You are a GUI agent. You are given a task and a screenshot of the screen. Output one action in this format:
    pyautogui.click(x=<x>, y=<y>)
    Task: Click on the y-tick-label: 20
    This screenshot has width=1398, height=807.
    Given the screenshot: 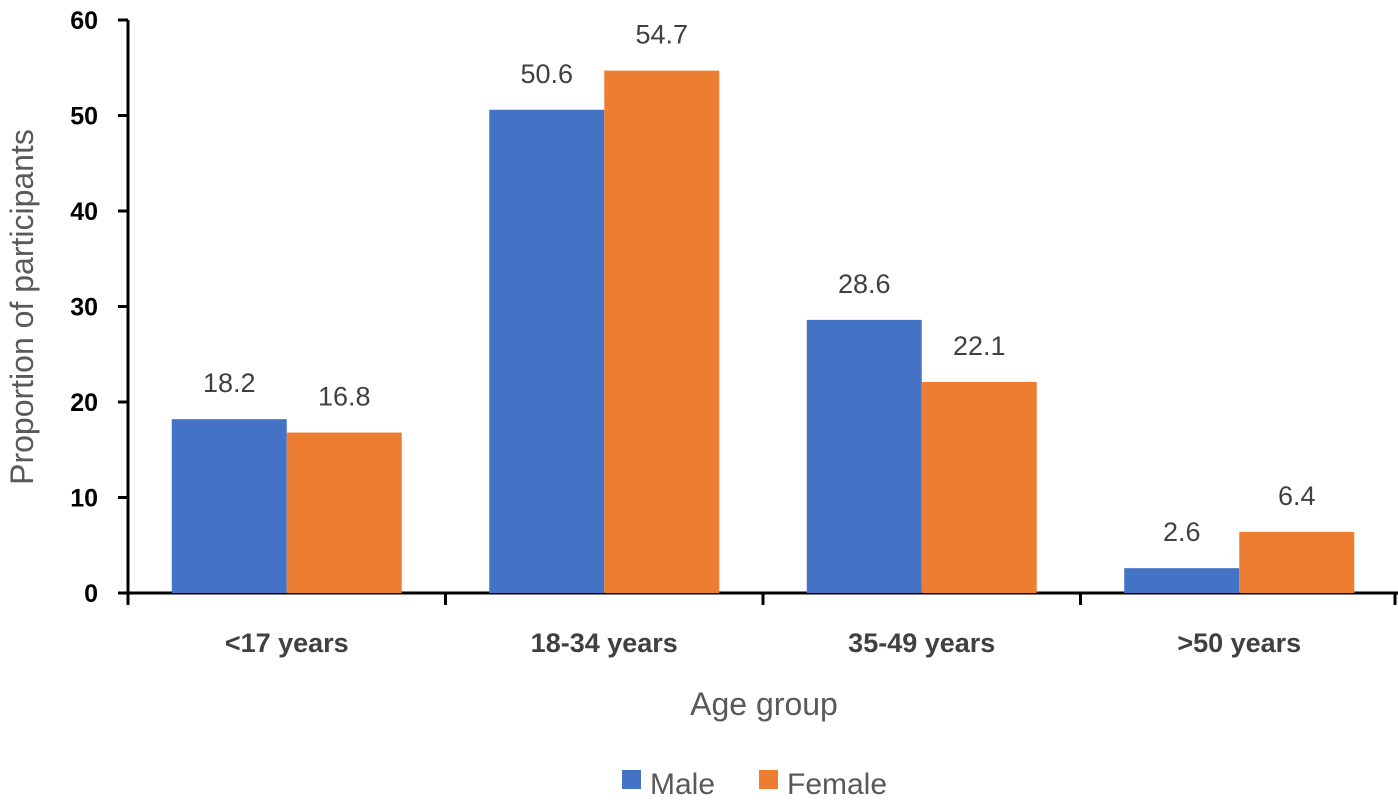 What is the action you would take?
    pyautogui.click(x=84, y=403)
    